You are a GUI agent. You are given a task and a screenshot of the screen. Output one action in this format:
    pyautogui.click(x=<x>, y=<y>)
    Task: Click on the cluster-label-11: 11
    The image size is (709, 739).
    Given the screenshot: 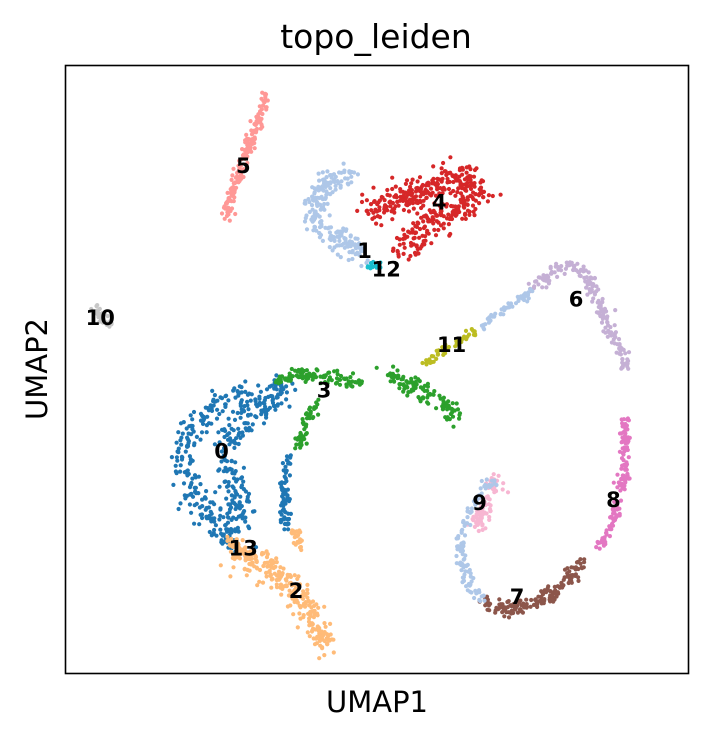 What is the action you would take?
    pyautogui.click(x=451, y=345)
    